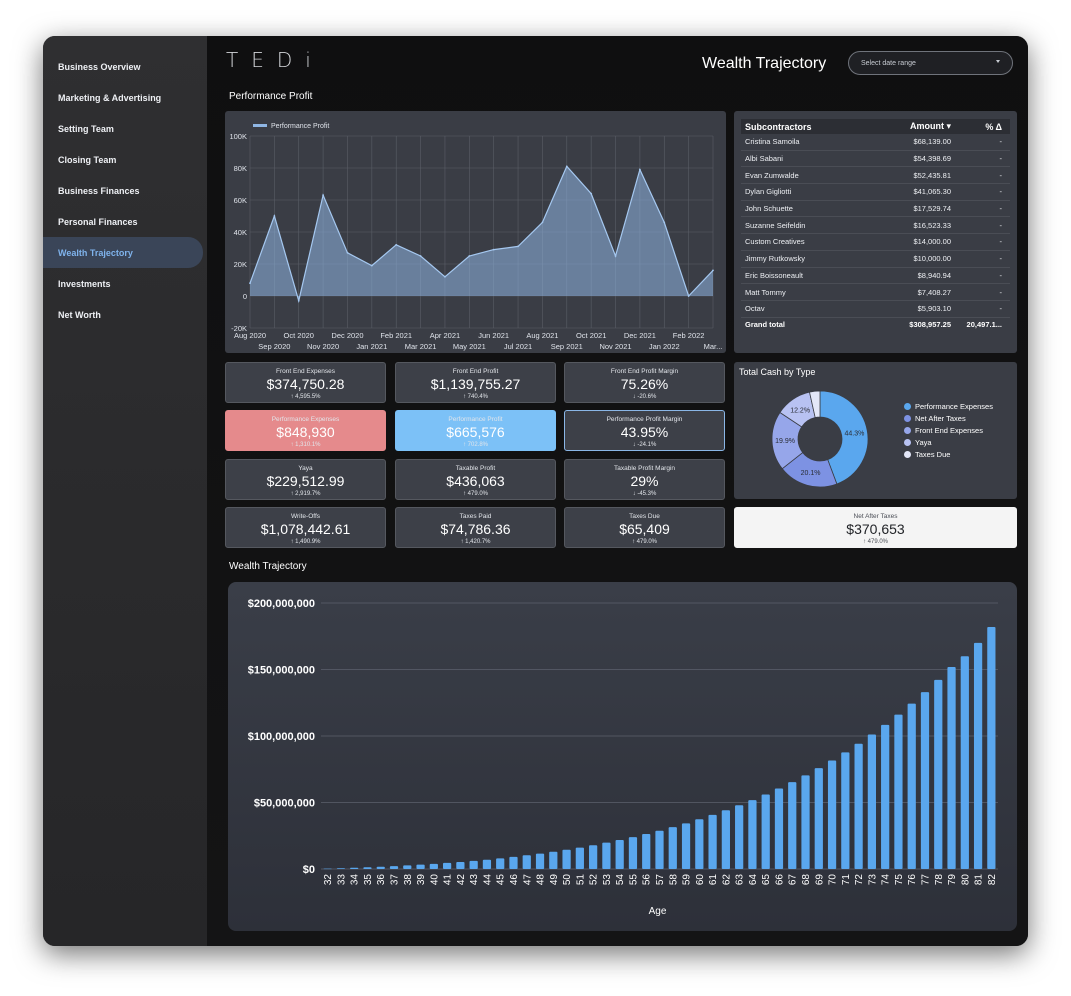 The height and width of the screenshot is (996, 1071). Describe the element at coordinates (957, 406) in the screenshot. I see `legend-item: Performance Expenses` at that location.